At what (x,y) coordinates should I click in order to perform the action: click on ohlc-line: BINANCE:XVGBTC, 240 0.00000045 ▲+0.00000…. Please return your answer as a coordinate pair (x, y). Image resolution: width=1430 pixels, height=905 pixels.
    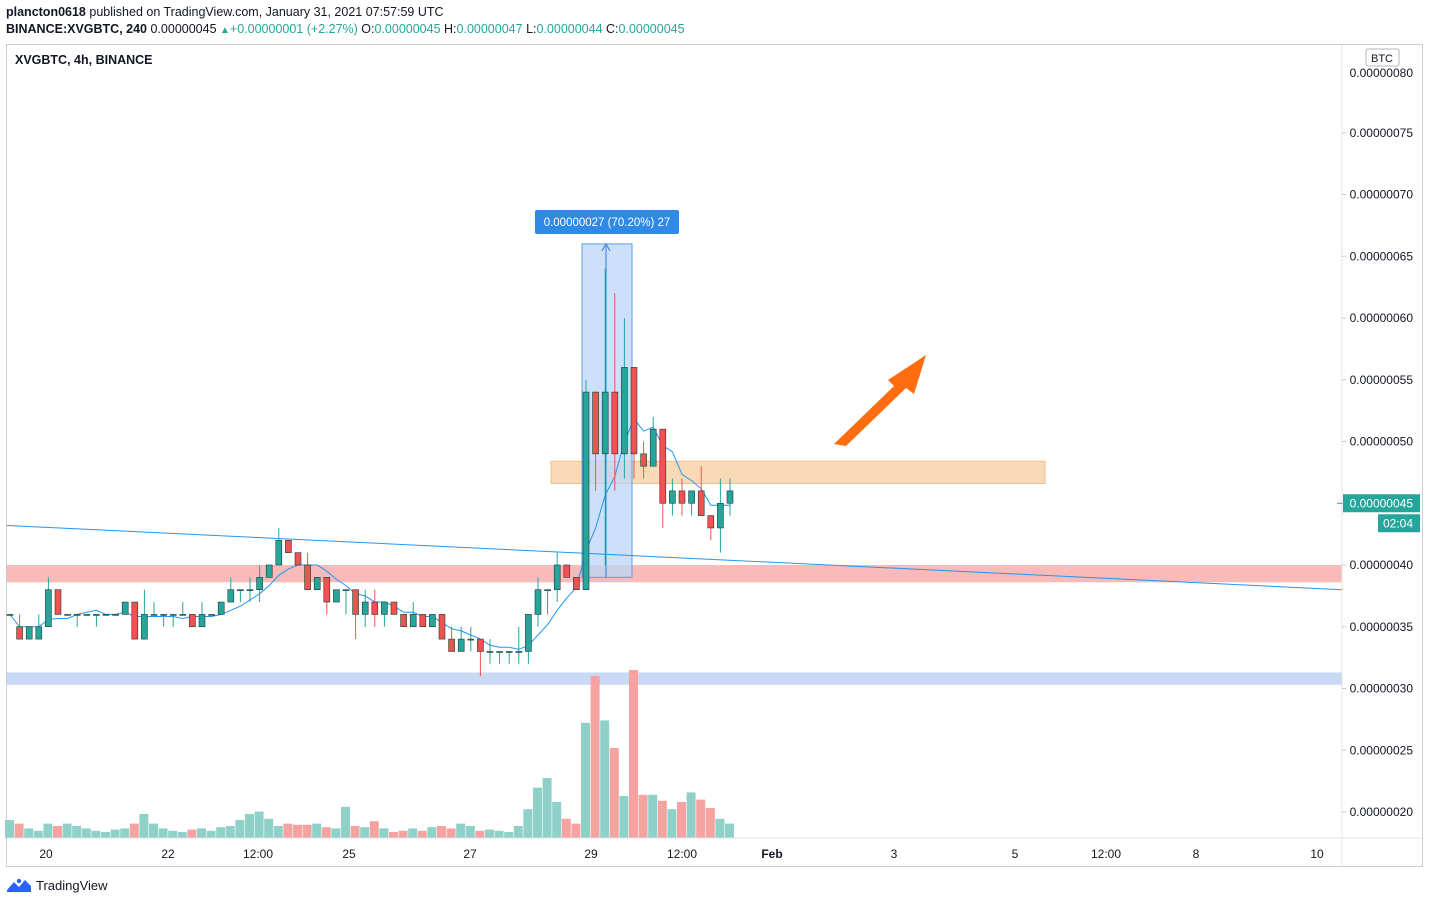
    Looking at the image, I should click on (345, 29).